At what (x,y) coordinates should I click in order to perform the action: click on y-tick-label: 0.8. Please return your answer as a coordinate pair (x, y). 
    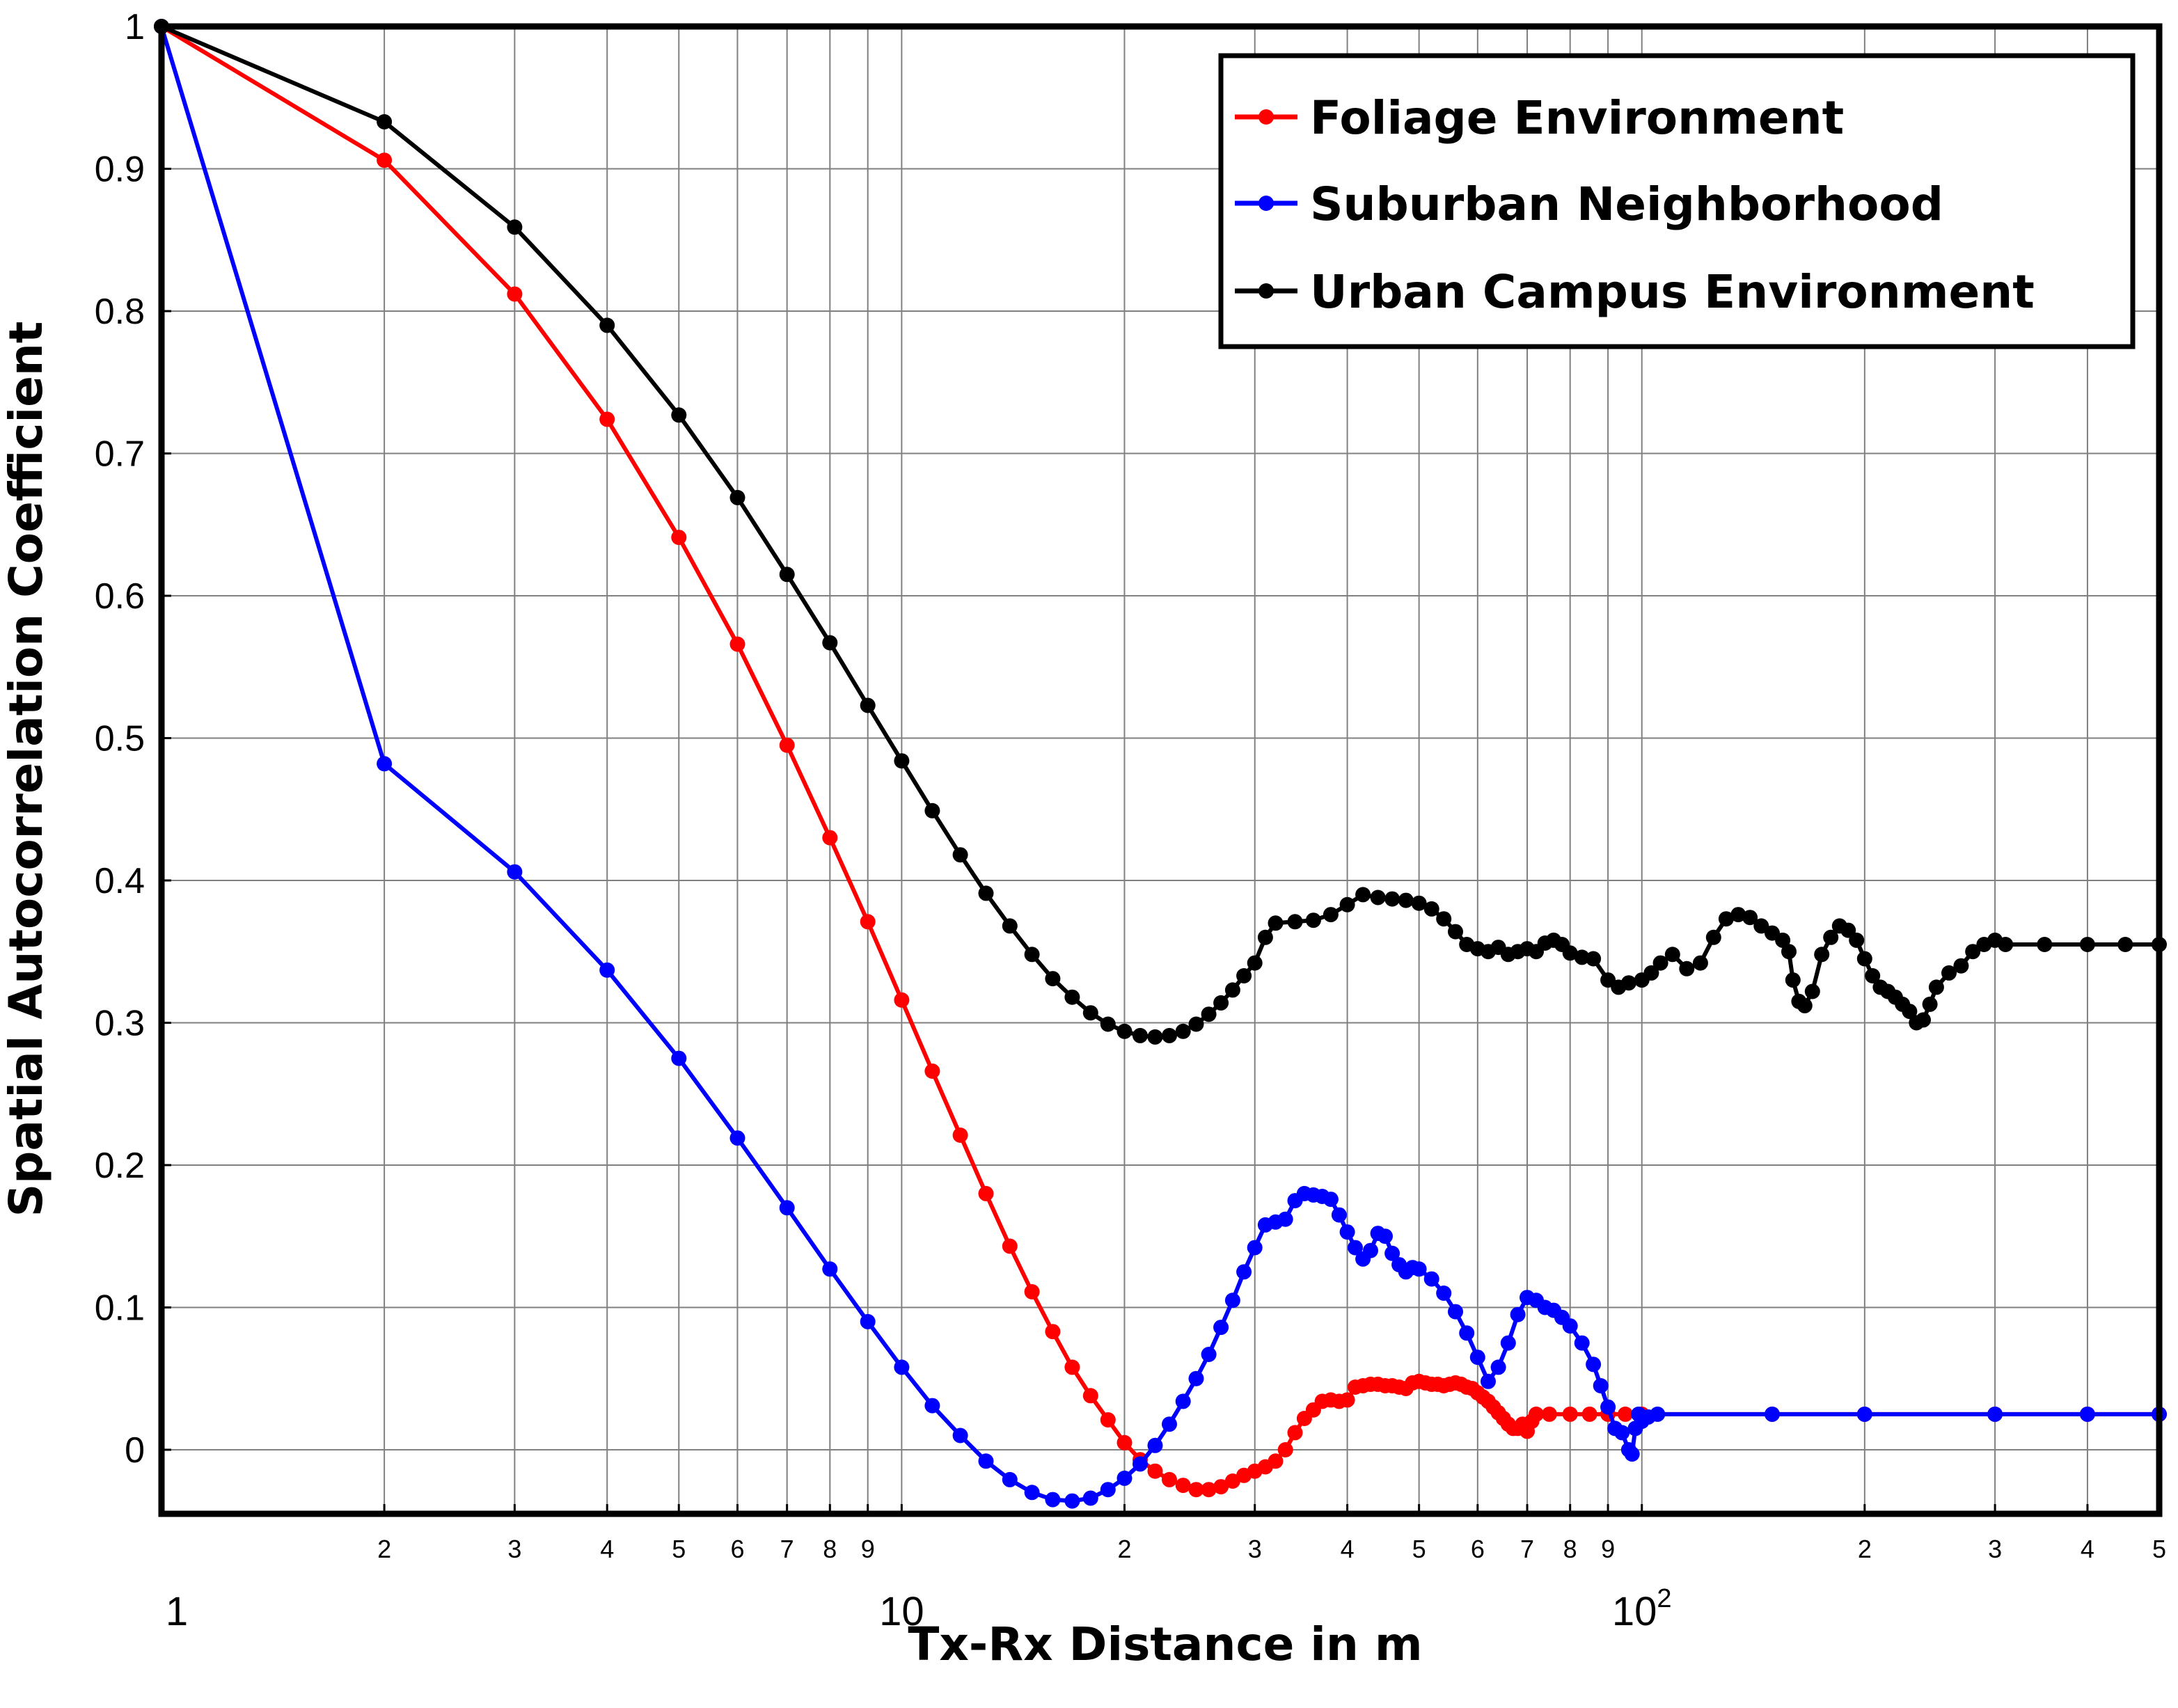
    Looking at the image, I should click on (120, 312).